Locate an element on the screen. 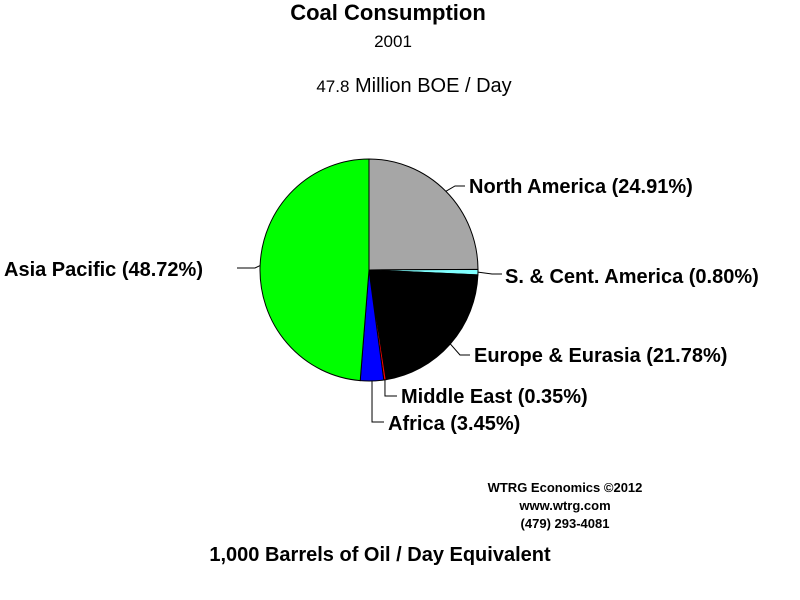  slice-label-africa: Africa (3.45%) is located at coordinates (454, 424).